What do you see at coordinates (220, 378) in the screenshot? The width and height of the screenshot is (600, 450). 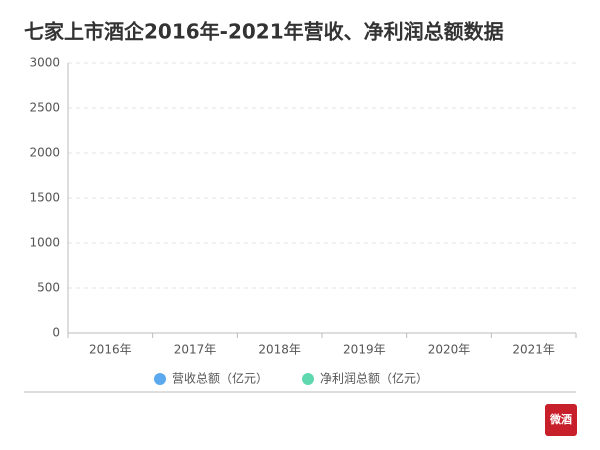 I see `legend-label: 营收总额（亿元）` at bounding box center [220, 378].